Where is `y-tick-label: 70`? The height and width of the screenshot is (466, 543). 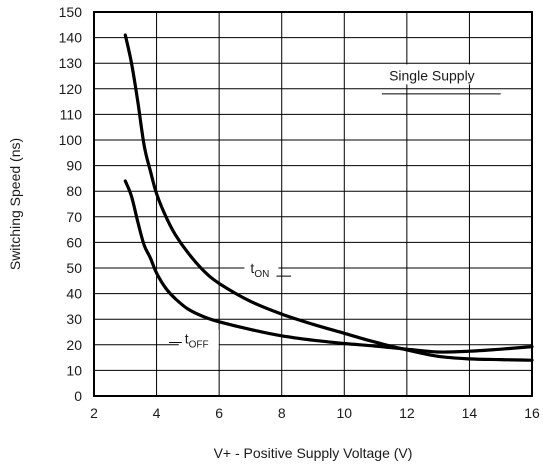 y-tick-label: 70 is located at coordinates (74, 217).